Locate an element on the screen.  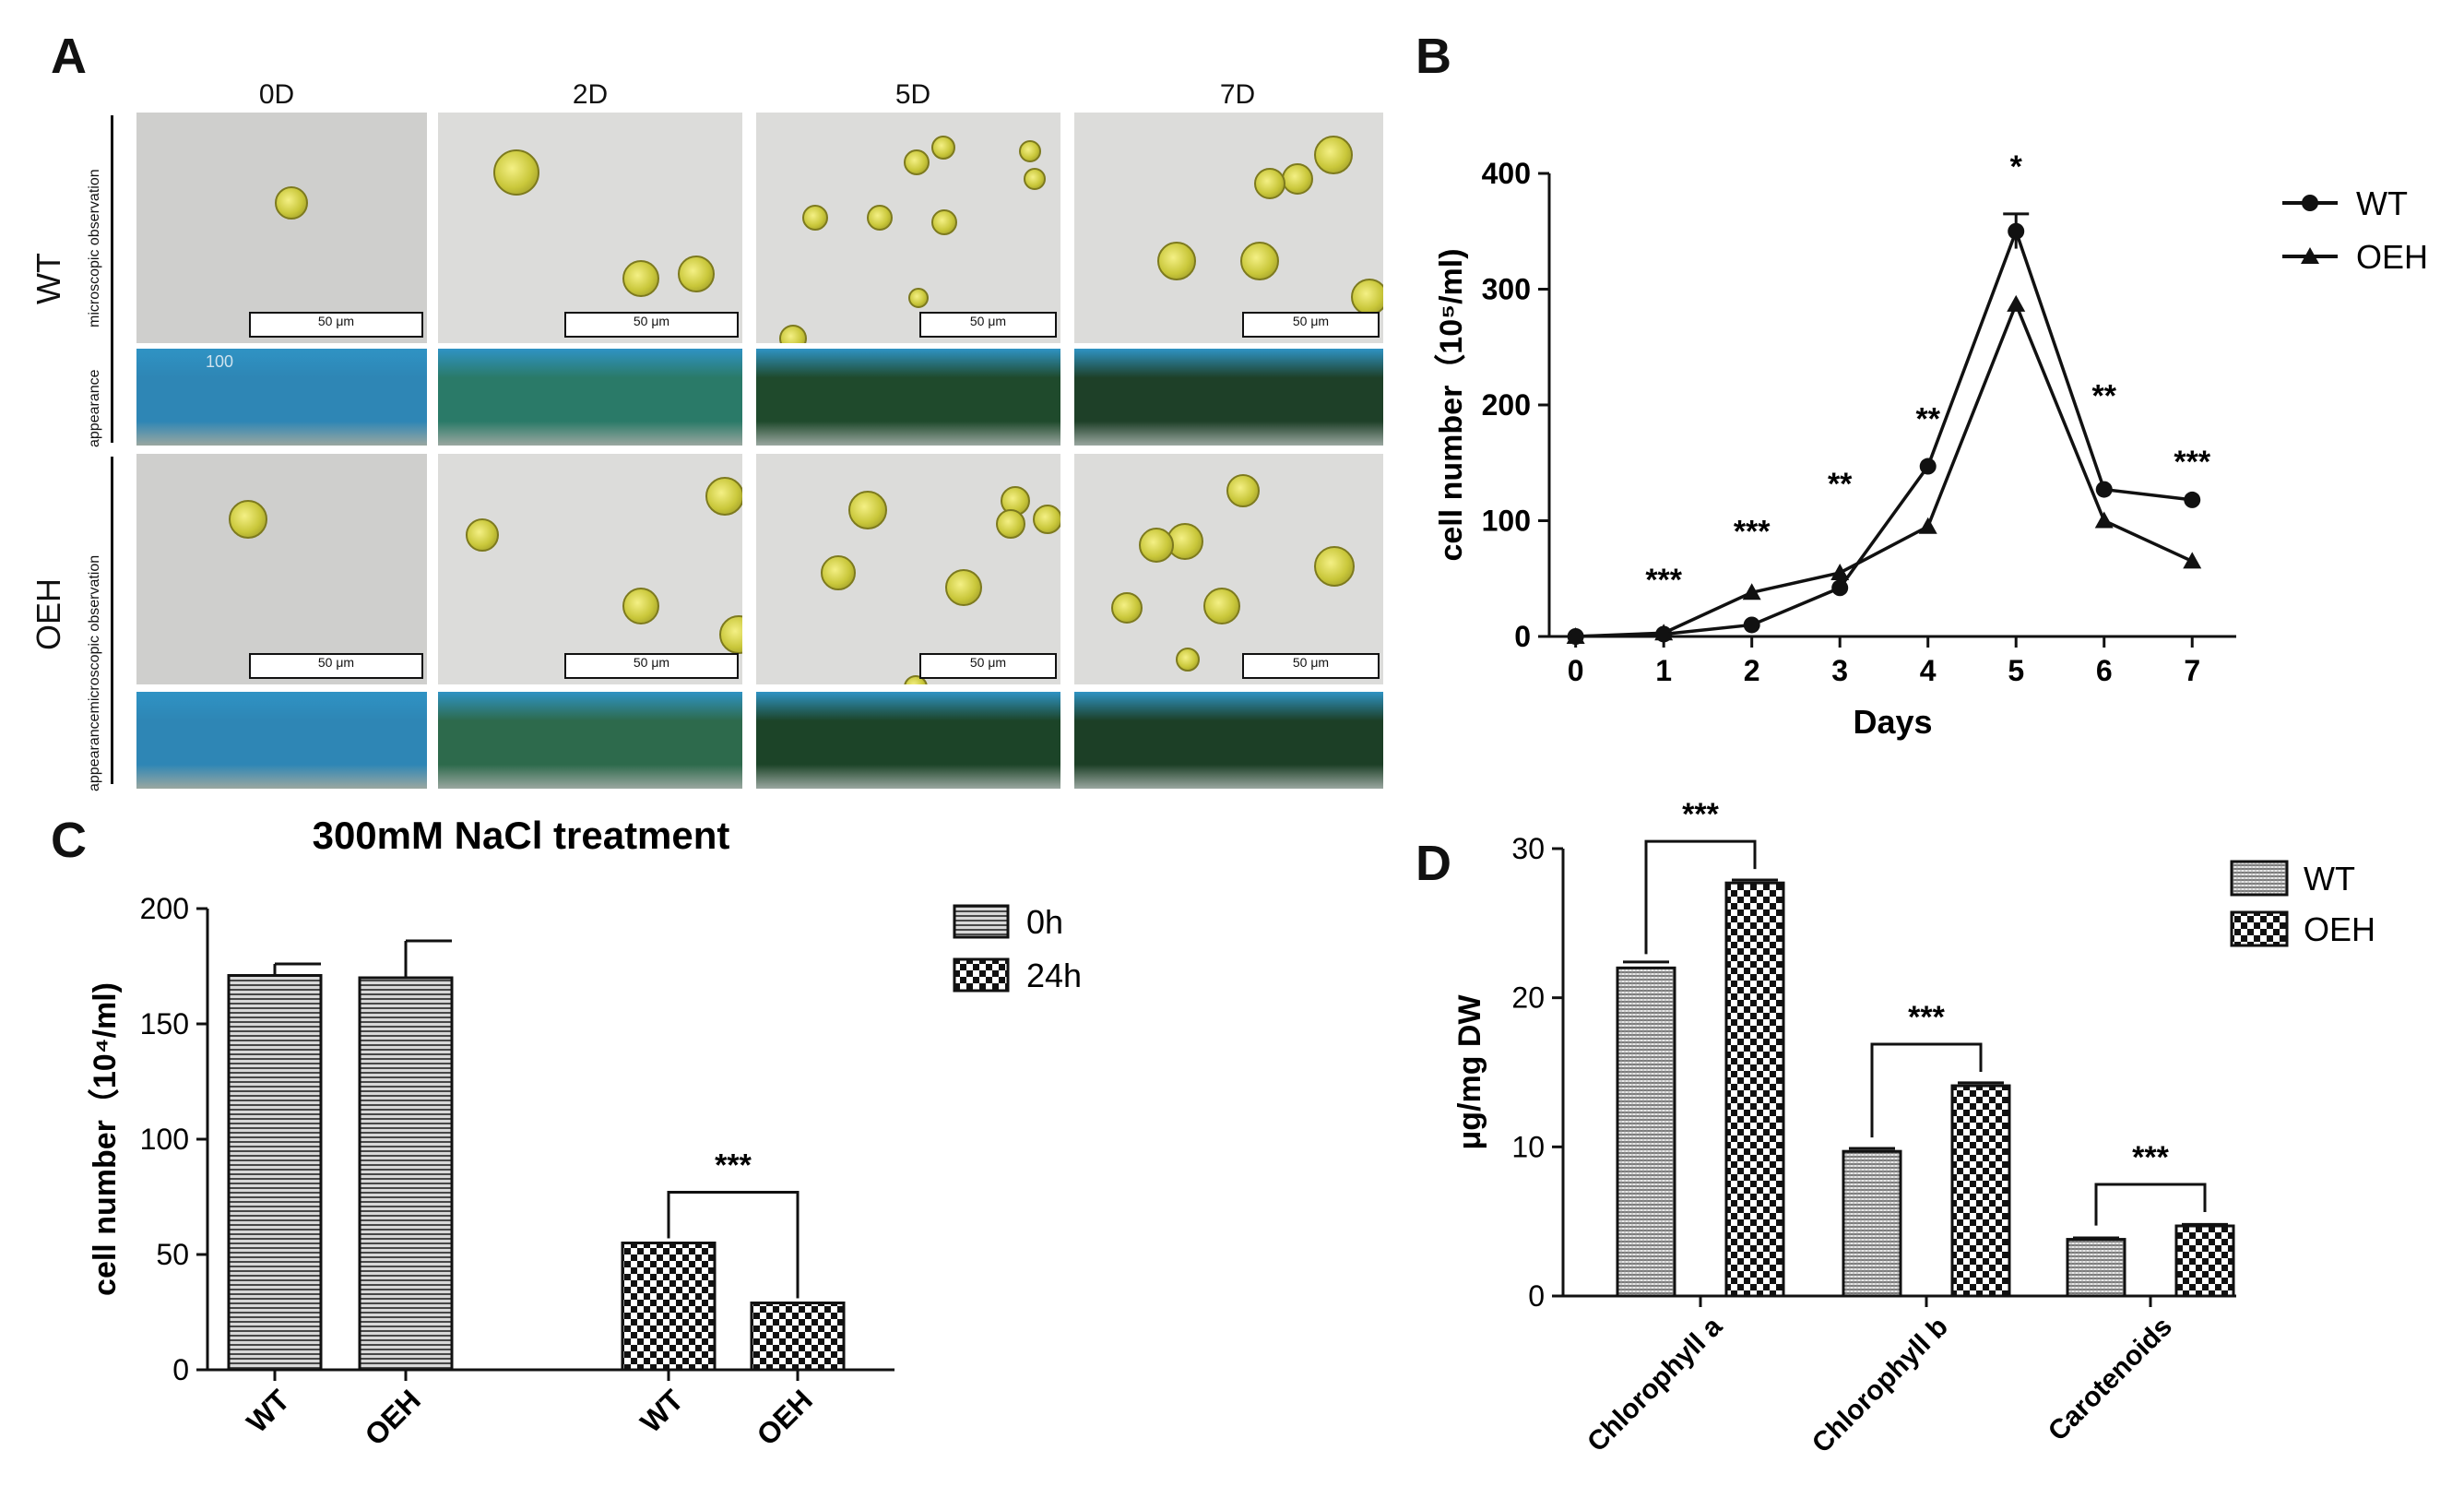
culture-flask-oeh-5d is located at coordinates (908, 740).